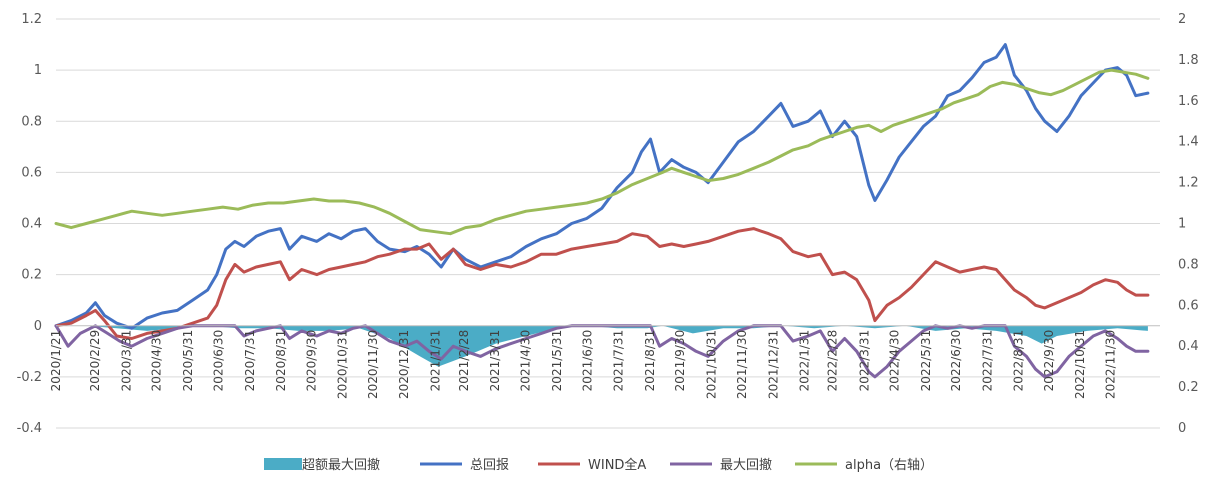 Image resolution: width=1212 pixels, height=486 pixels. Describe the element at coordinates (1049, 361) in the screenshot. I see `x-tick-label: 2022/9/30` at that location.